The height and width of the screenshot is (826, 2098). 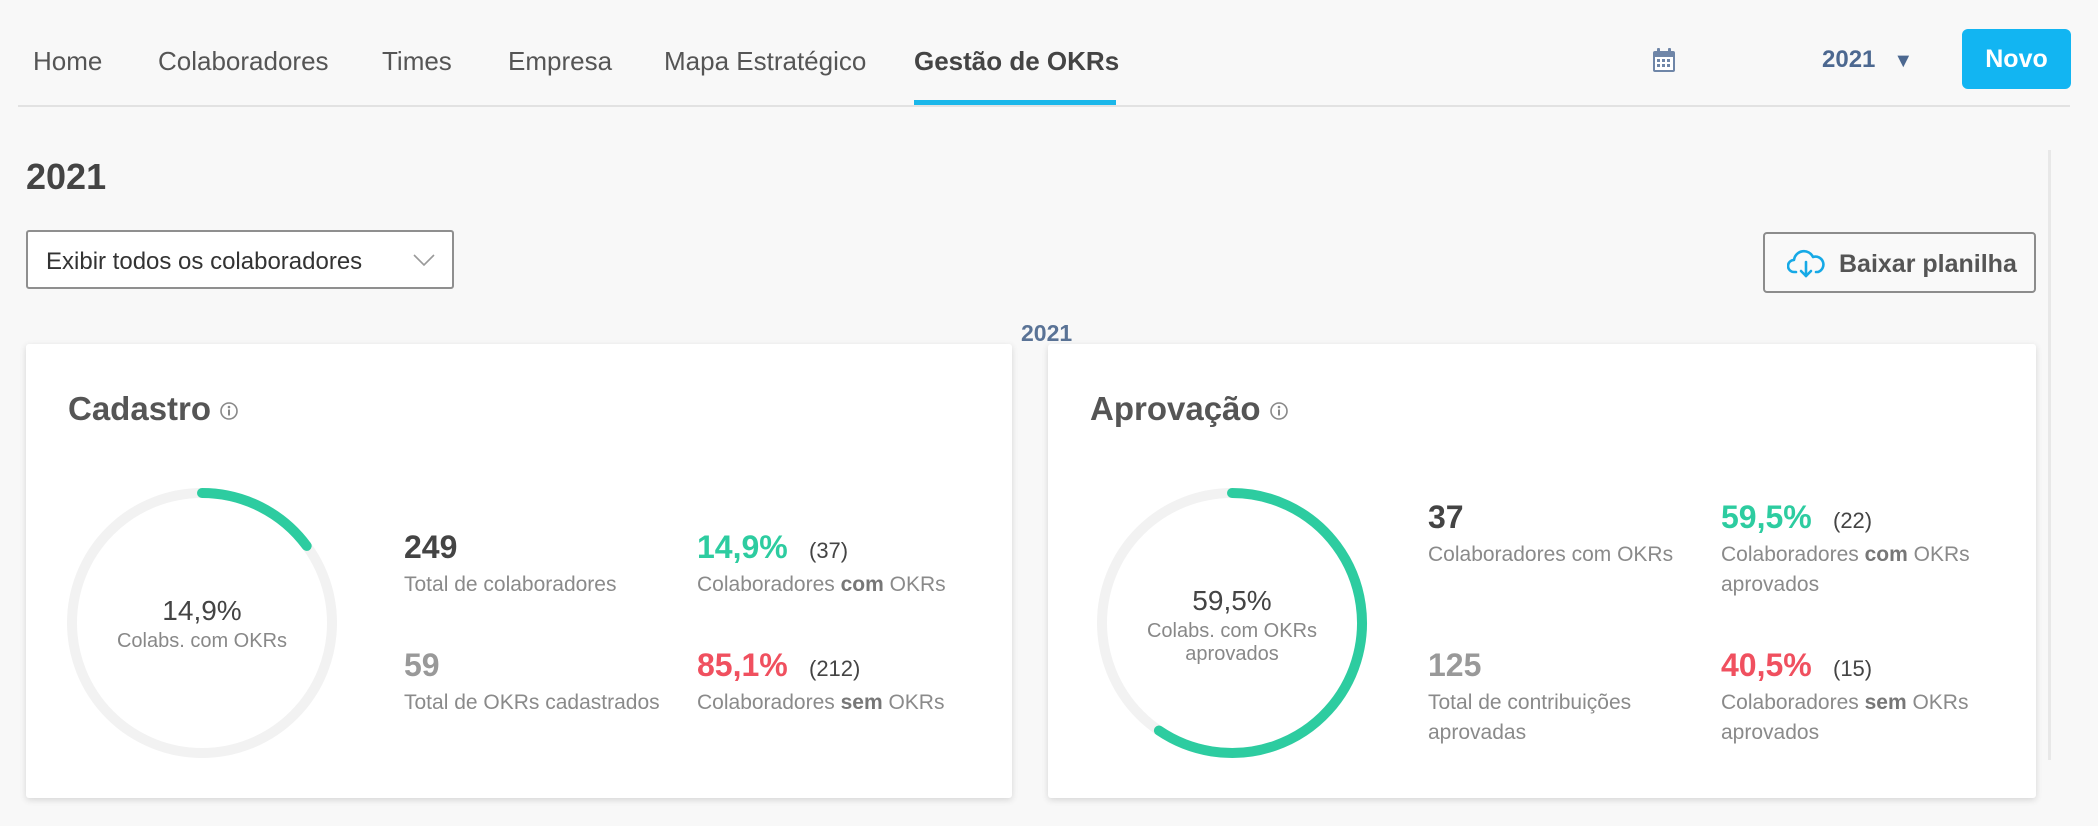 What do you see at coordinates (510, 584) in the screenshot?
I see `total-colaboradores-label: Total de colaboradores` at bounding box center [510, 584].